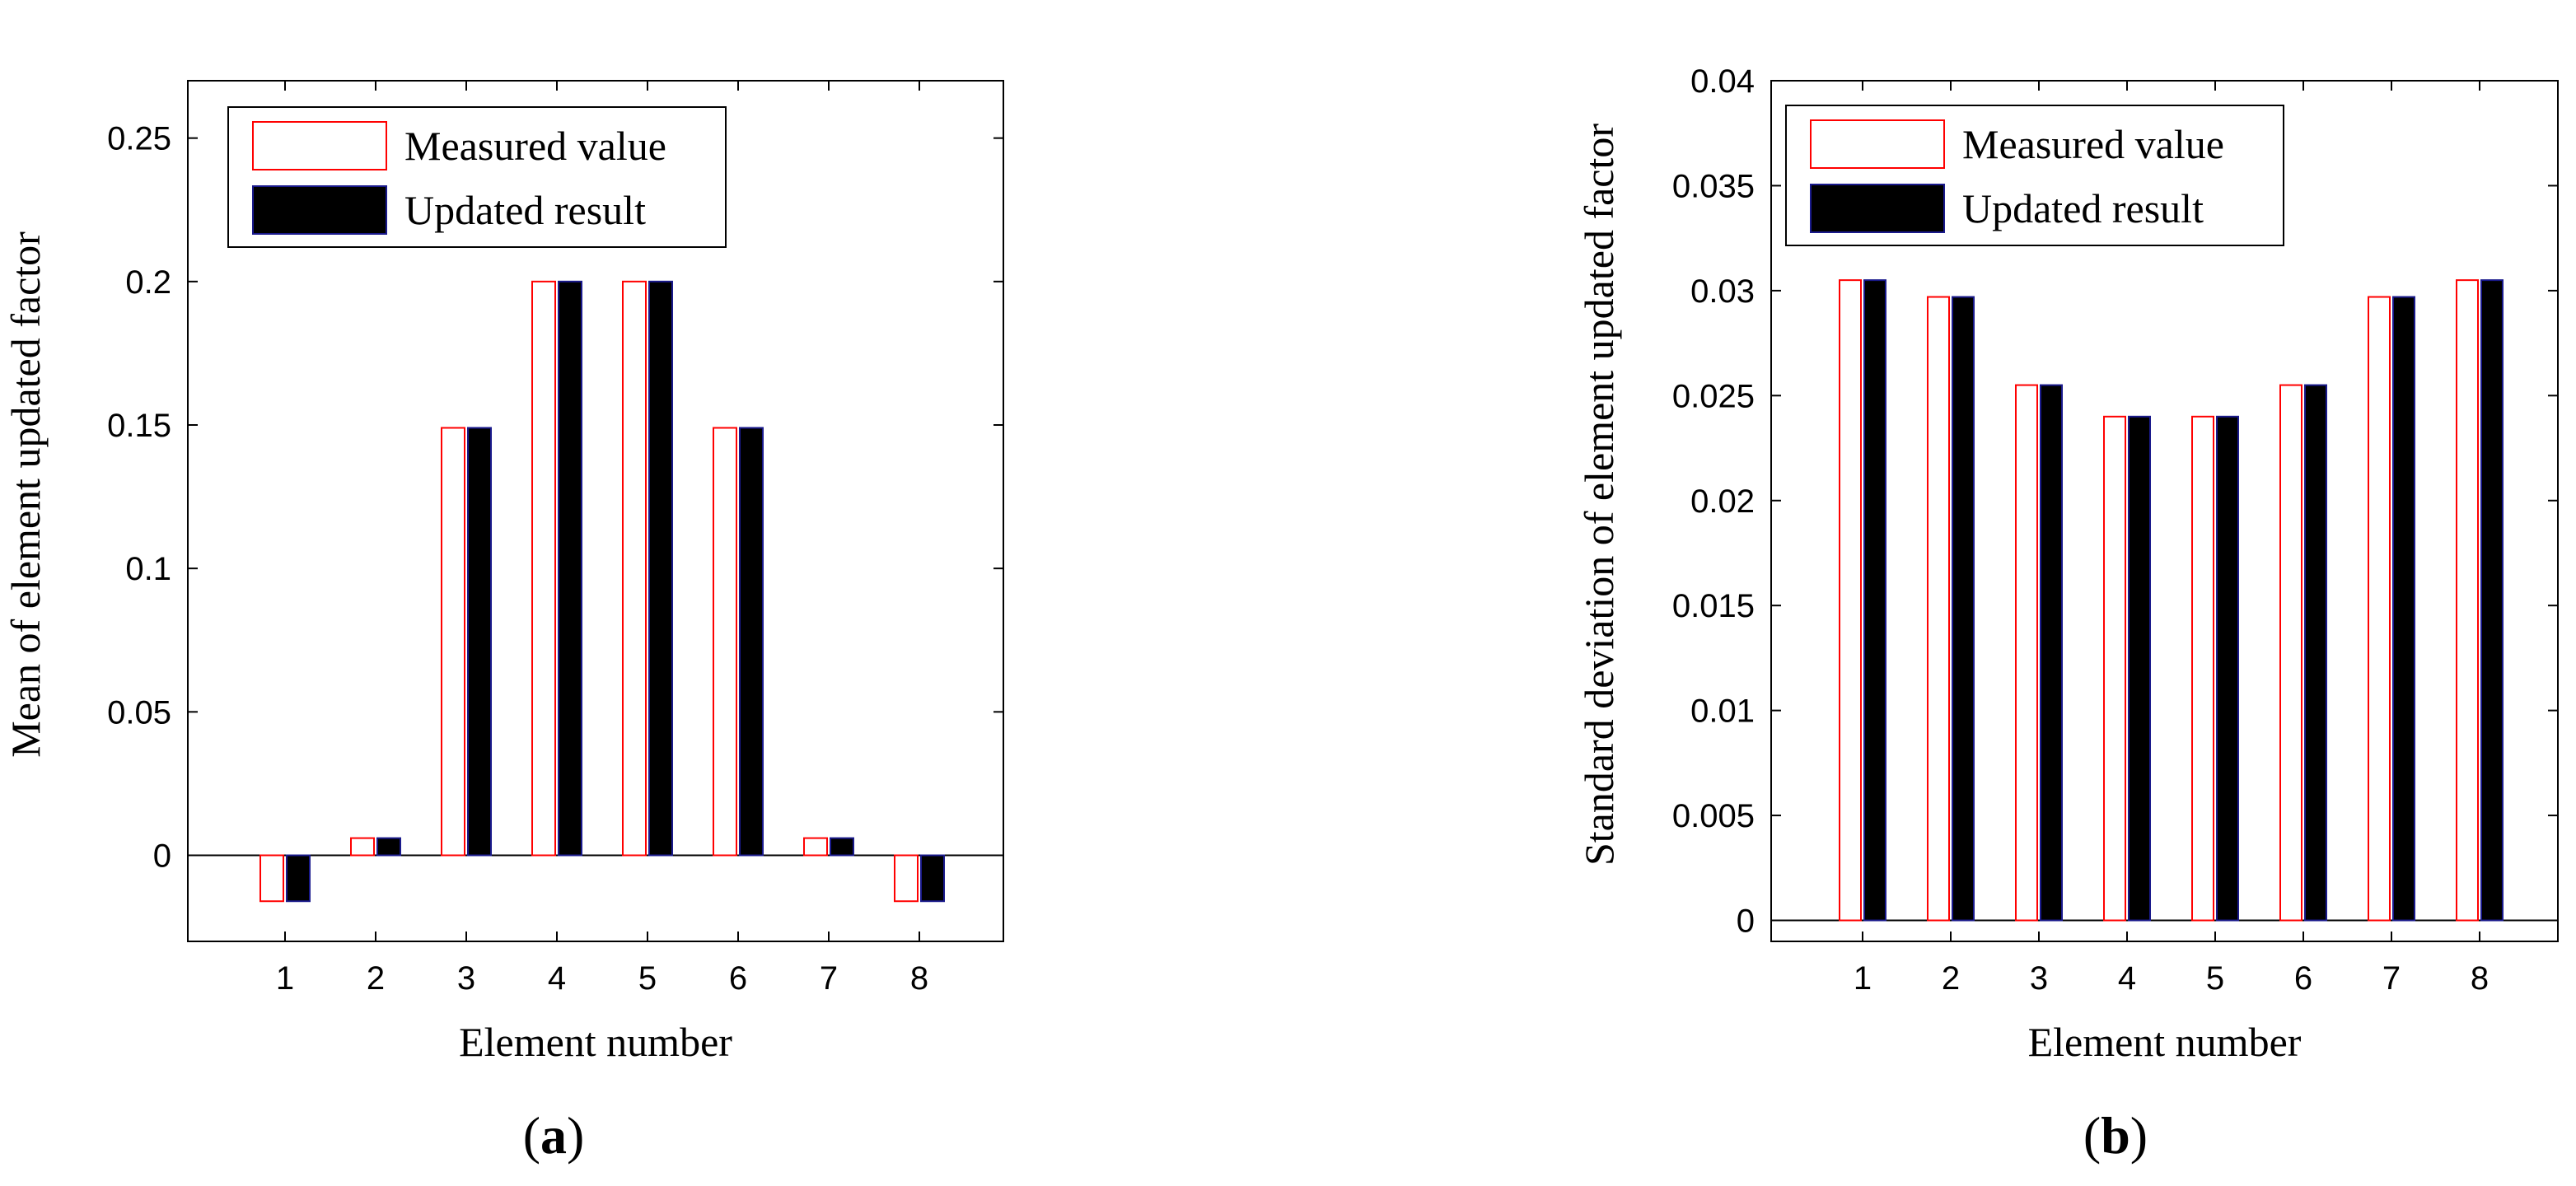 The width and height of the screenshot is (2576, 1186). Describe the element at coordinates (1722, 501) in the screenshot. I see `y-tick-label: 0.02` at that location.